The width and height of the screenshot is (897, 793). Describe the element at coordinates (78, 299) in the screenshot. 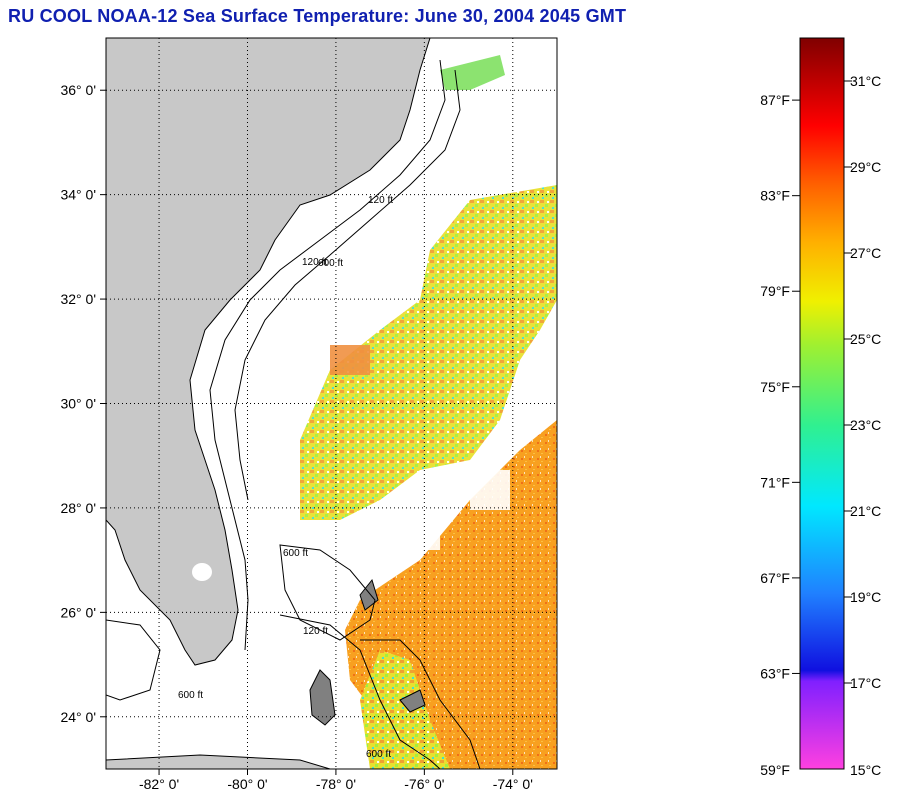

I see `lat-tick-label: 32° 0'` at that location.